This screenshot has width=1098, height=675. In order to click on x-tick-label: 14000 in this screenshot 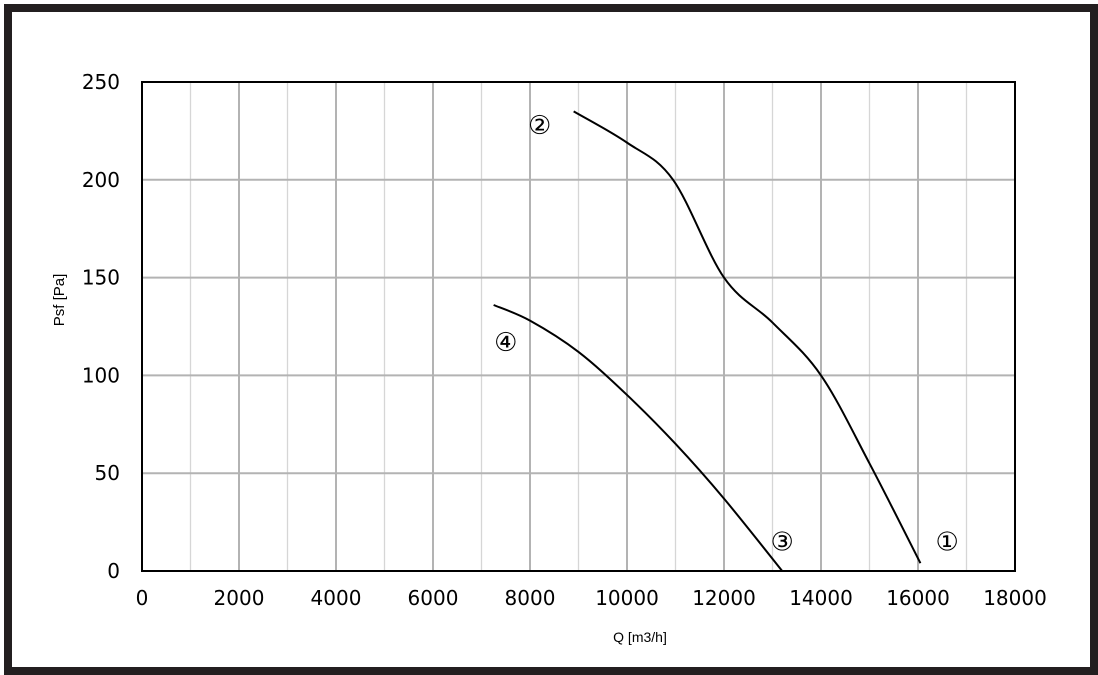, I will do `click(821, 598)`.